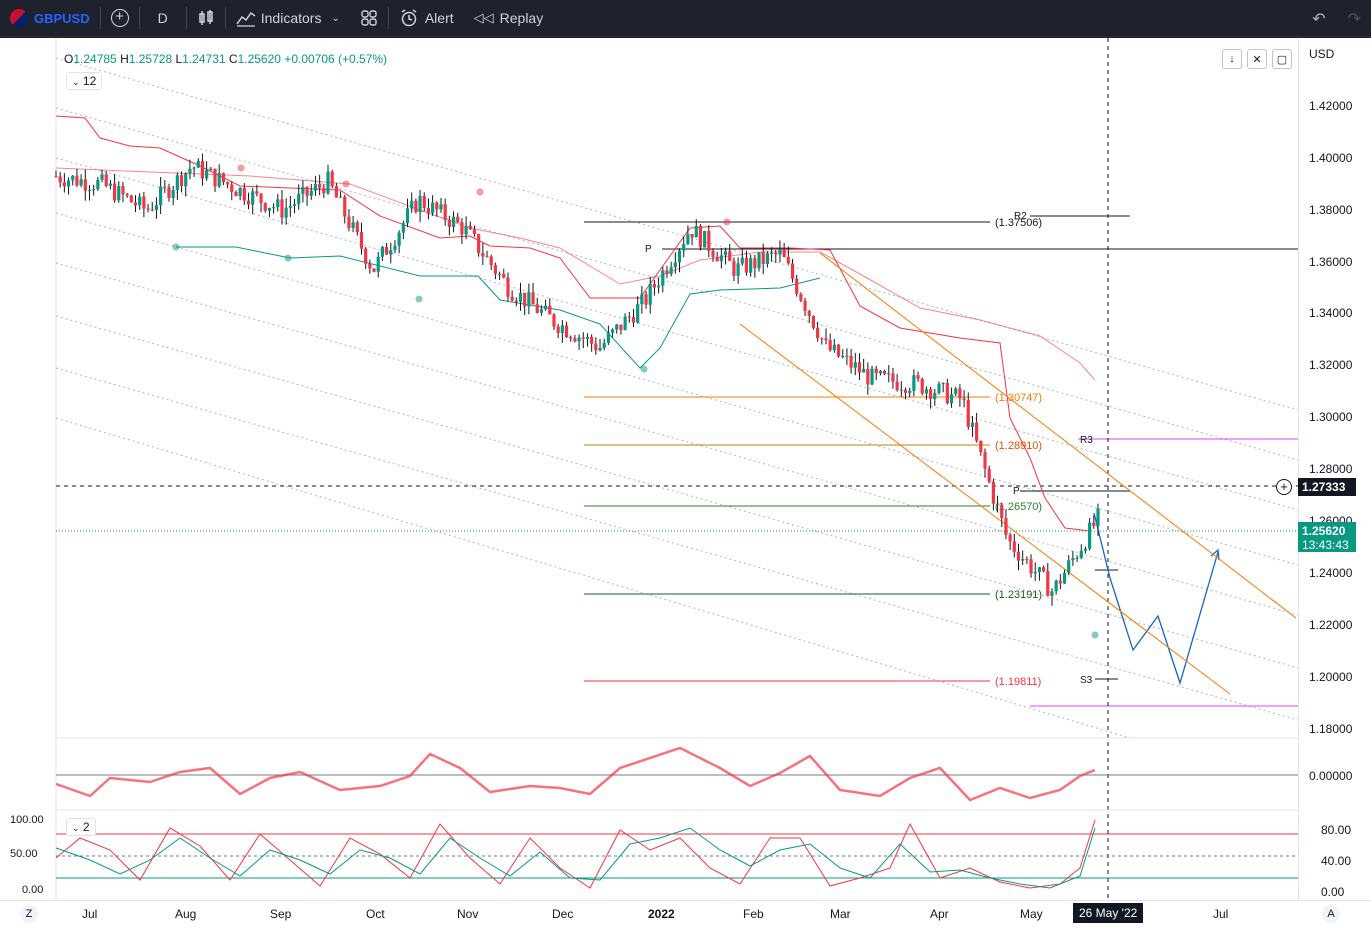 This screenshot has width=1371, height=928. I want to click on forecast-path, so click(1156, 599).